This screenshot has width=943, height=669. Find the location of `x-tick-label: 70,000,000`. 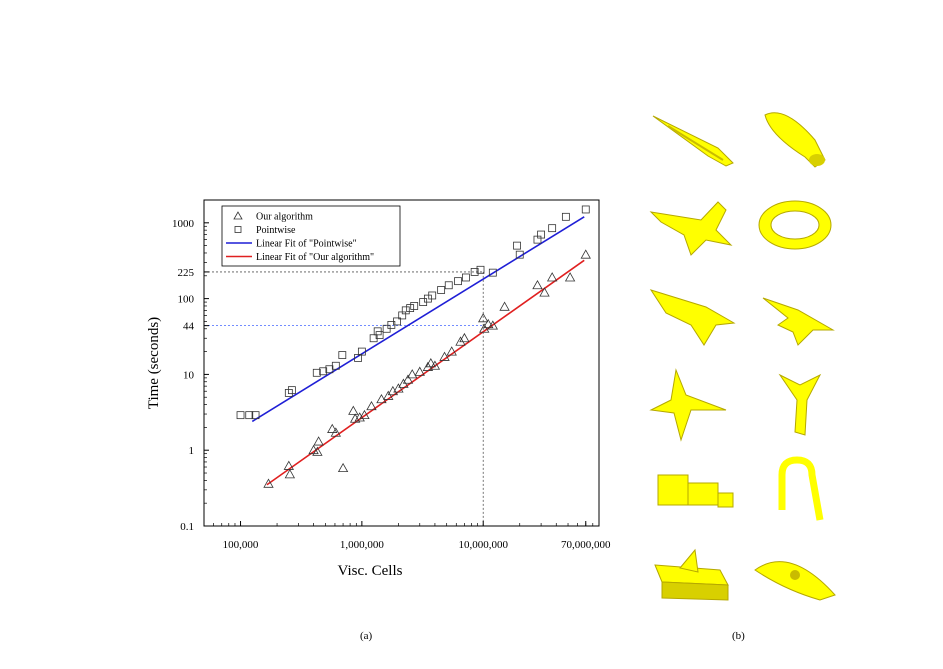

x-tick-label: 70,000,000 is located at coordinates (586, 545).